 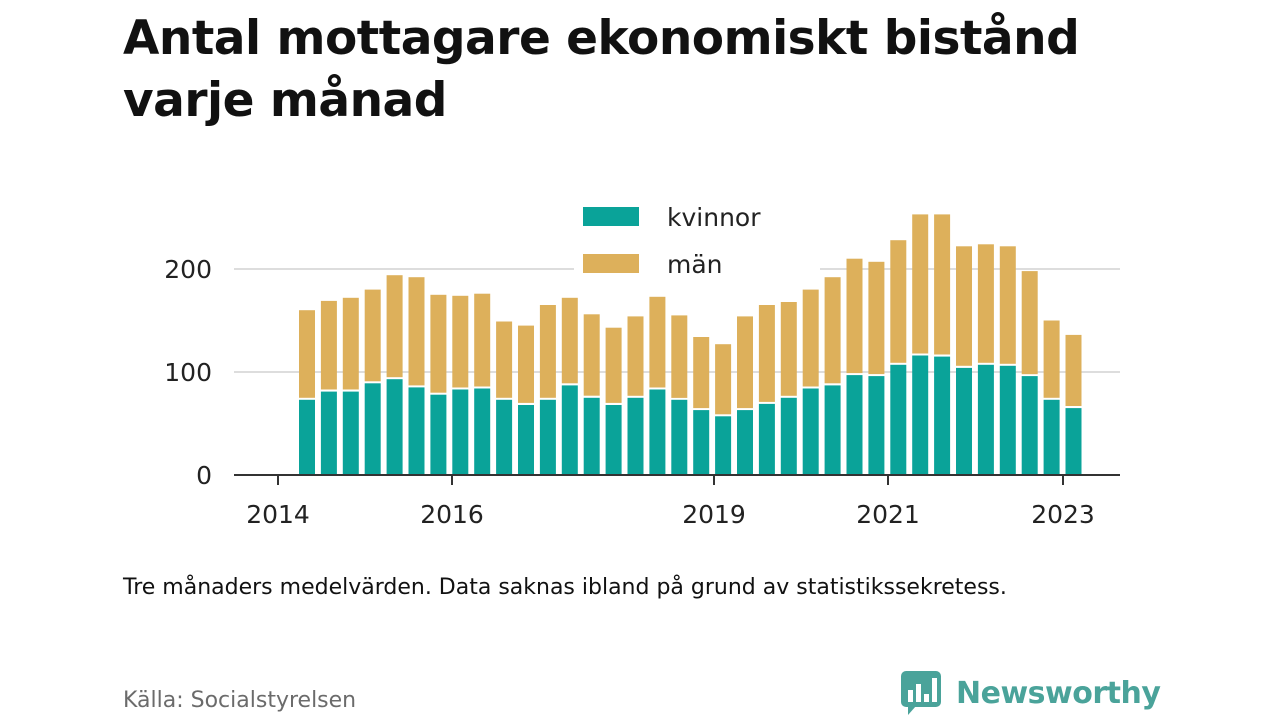 What do you see at coordinates (921, 693) in the screenshot?
I see `bar-chart-speech-bubble-icon` at bounding box center [921, 693].